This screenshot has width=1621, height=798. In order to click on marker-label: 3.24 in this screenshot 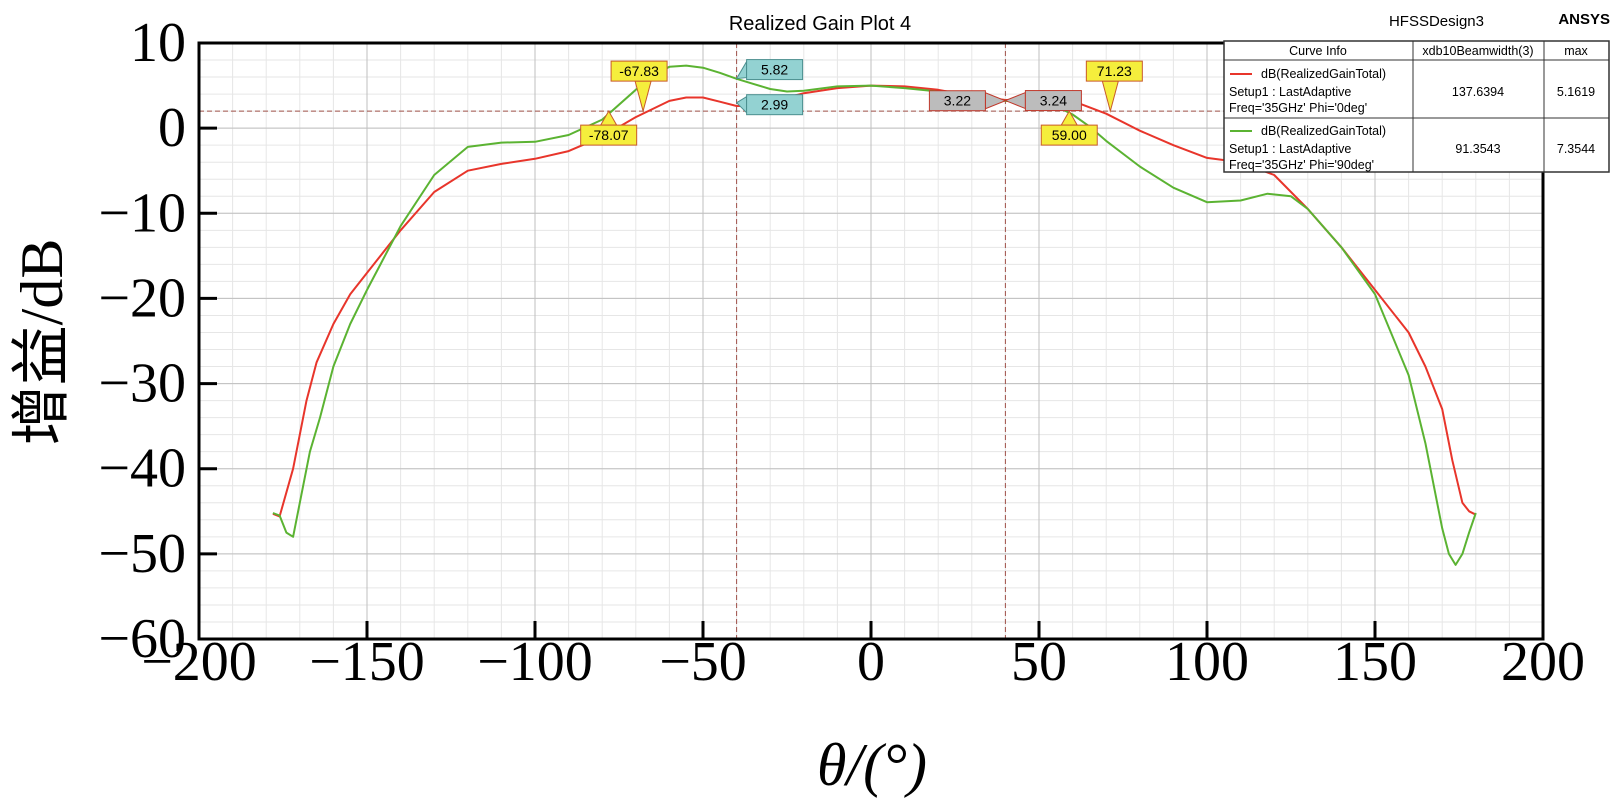, I will do `click(1053, 101)`.